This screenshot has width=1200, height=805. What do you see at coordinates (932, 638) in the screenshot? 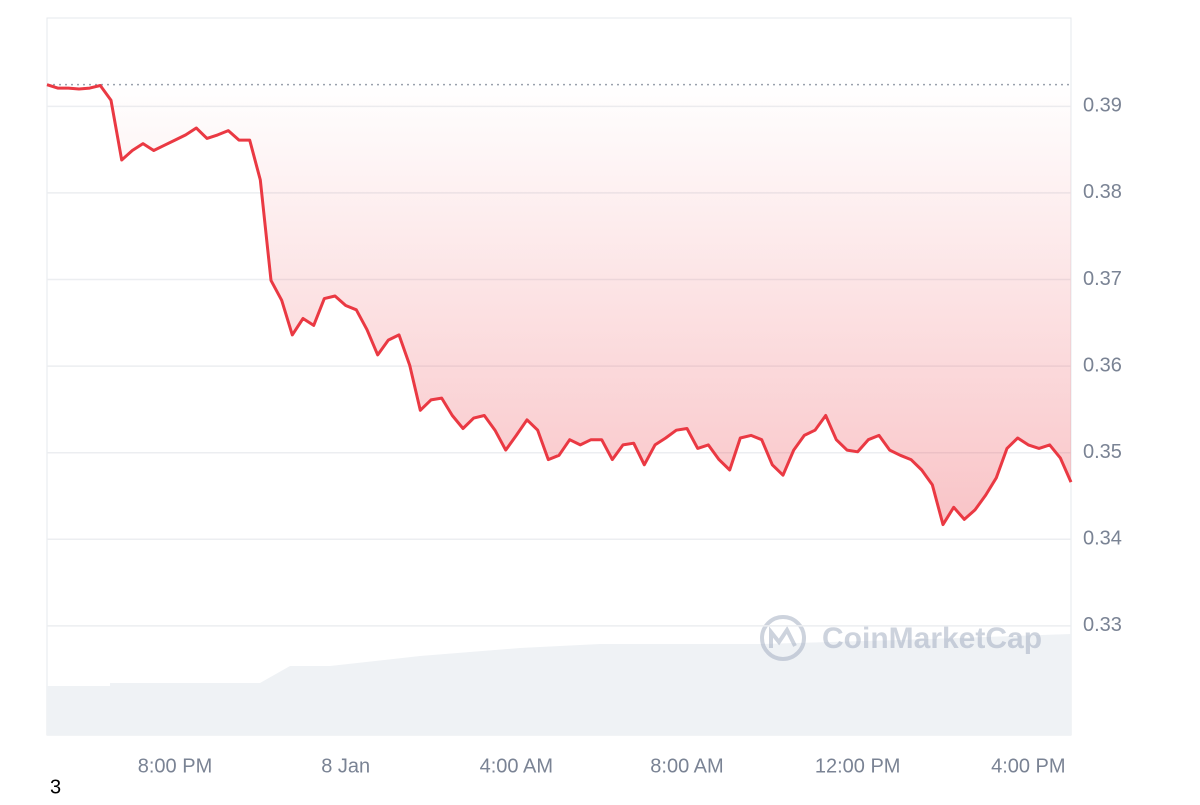
I see `watermark: CoinMarketCap` at bounding box center [932, 638].